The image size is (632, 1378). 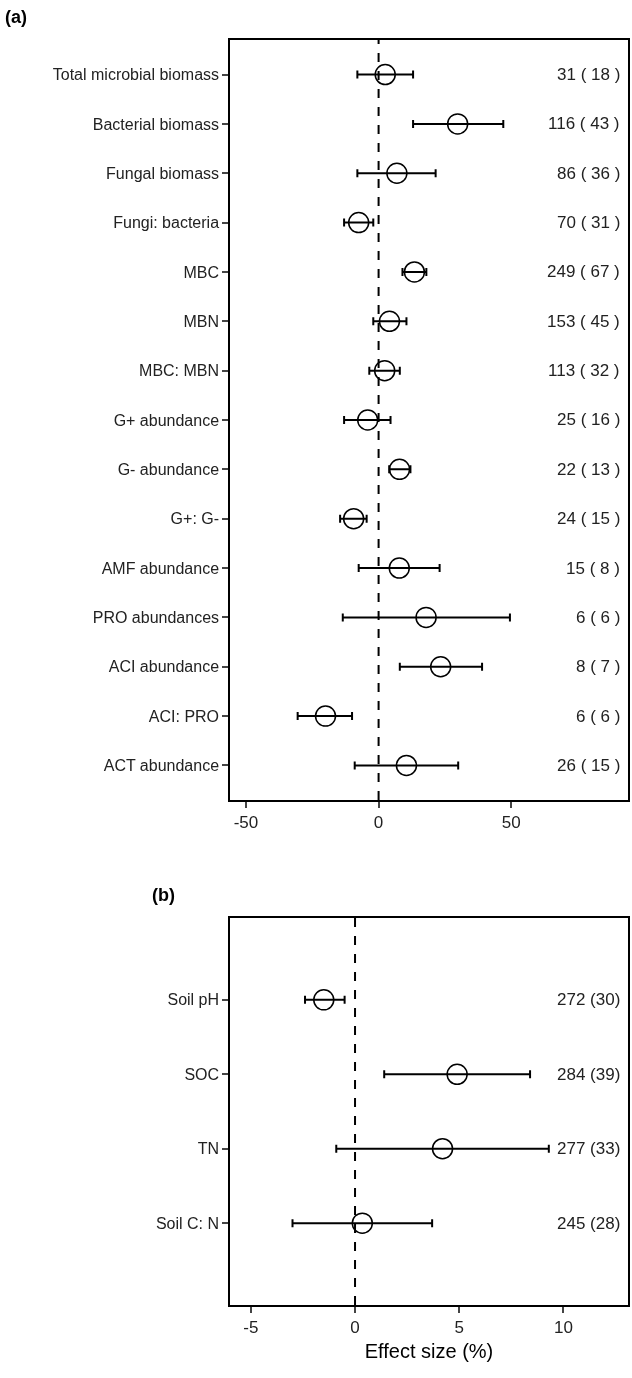 What do you see at coordinates (161, 766) in the screenshot?
I see `y-tick-label: ACT abundance` at bounding box center [161, 766].